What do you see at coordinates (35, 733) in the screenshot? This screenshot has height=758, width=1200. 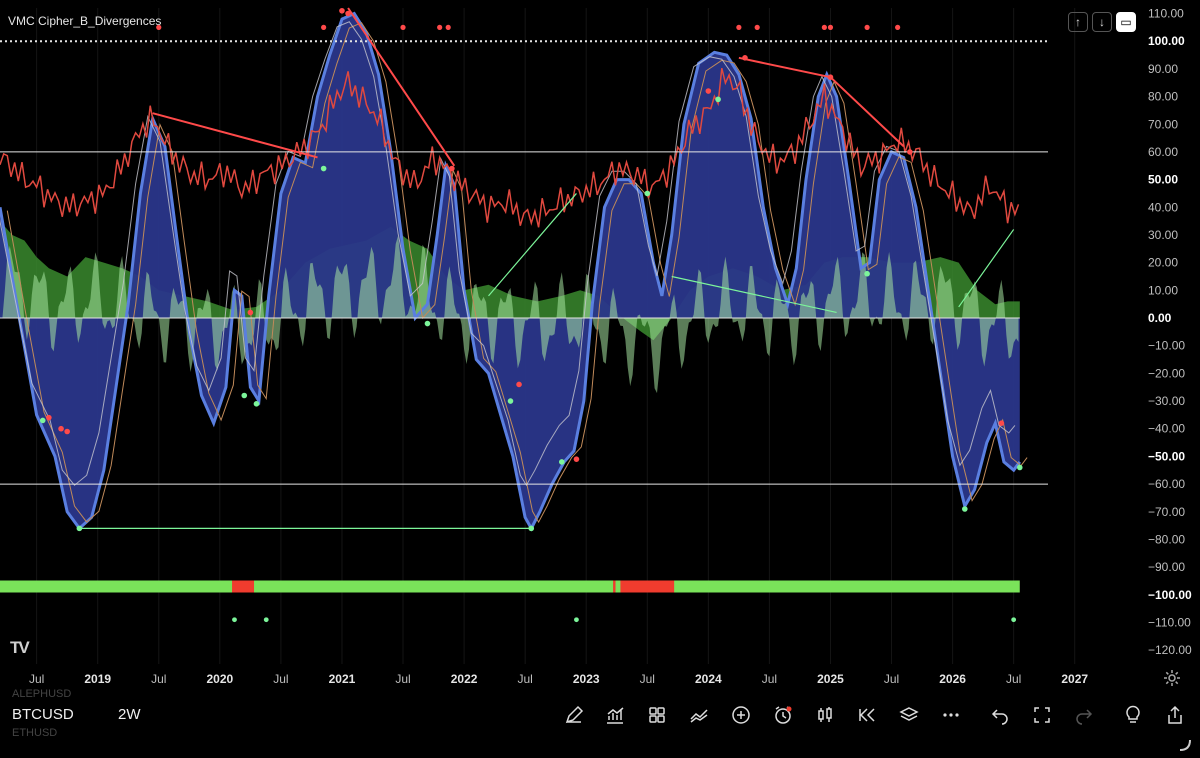 I see `symbol-next: ETHUSD` at bounding box center [35, 733].